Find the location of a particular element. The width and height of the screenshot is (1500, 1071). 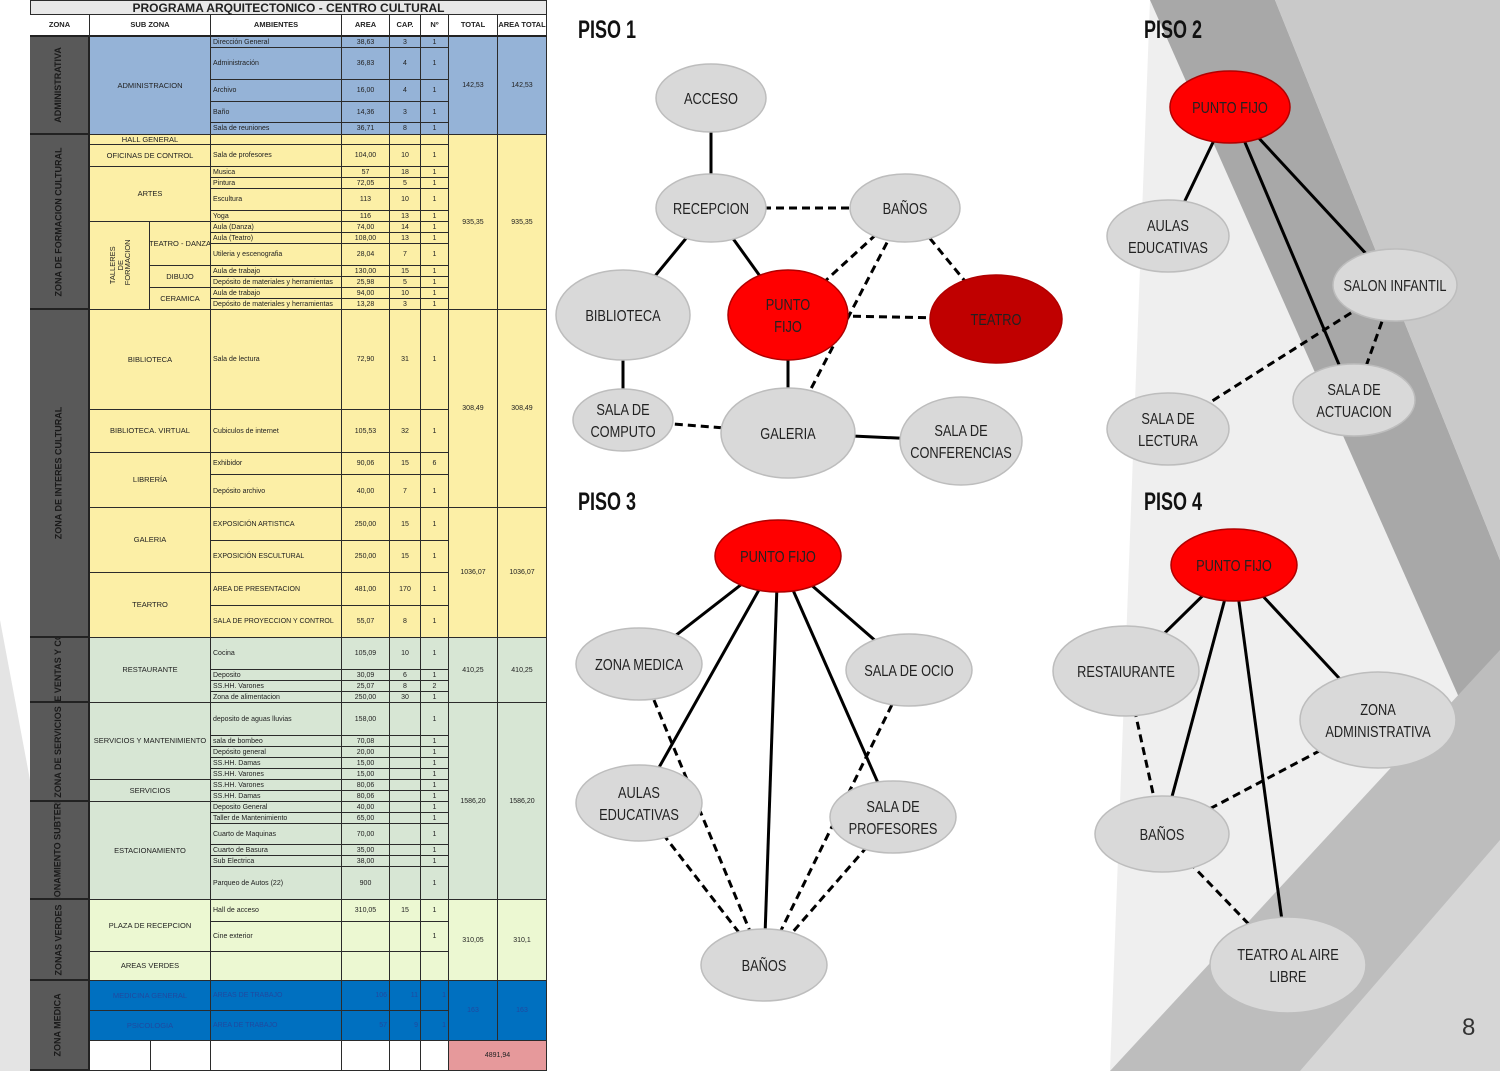

subzone-cell: BIBLIOTECA is located at coordinates (150, 360).